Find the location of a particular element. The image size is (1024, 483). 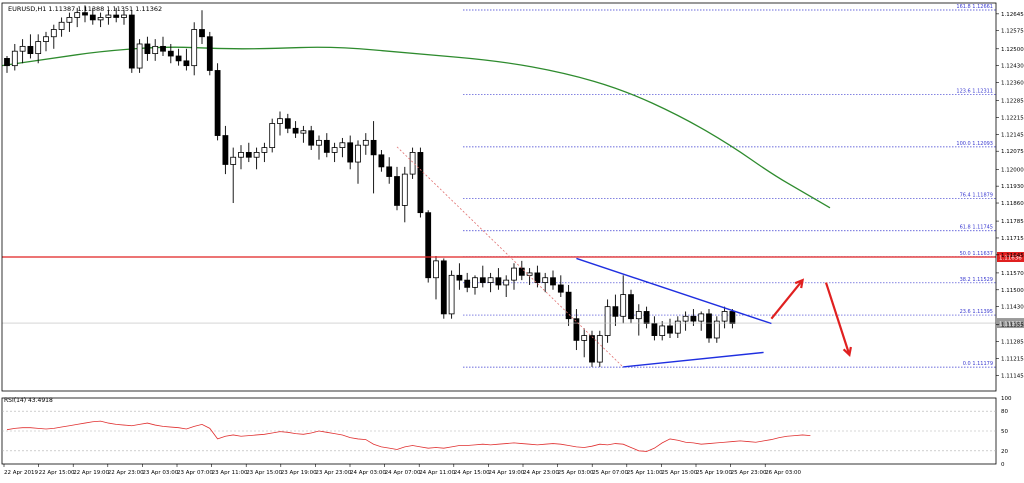

x-tick-label: 25 Apr 15:00 is located at coordinates (679, 473).